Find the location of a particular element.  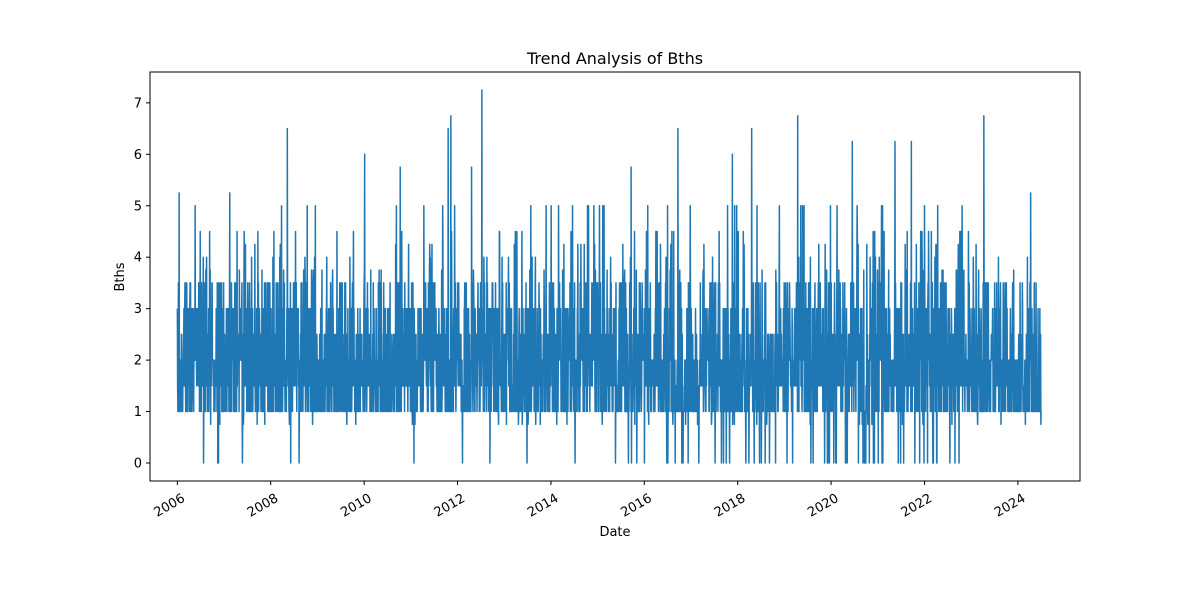

y-tick-label: 4 is located at coordinates (138, 258).